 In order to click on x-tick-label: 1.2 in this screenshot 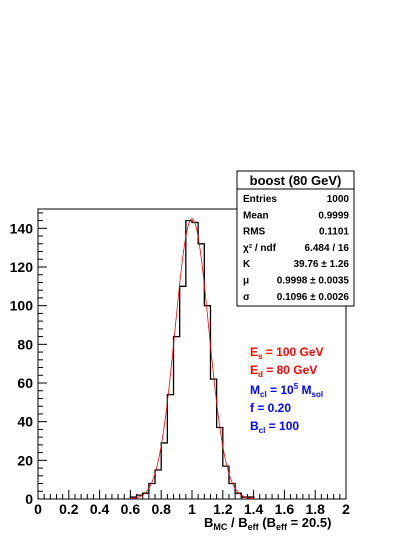, I will do `click(223, 509)`.